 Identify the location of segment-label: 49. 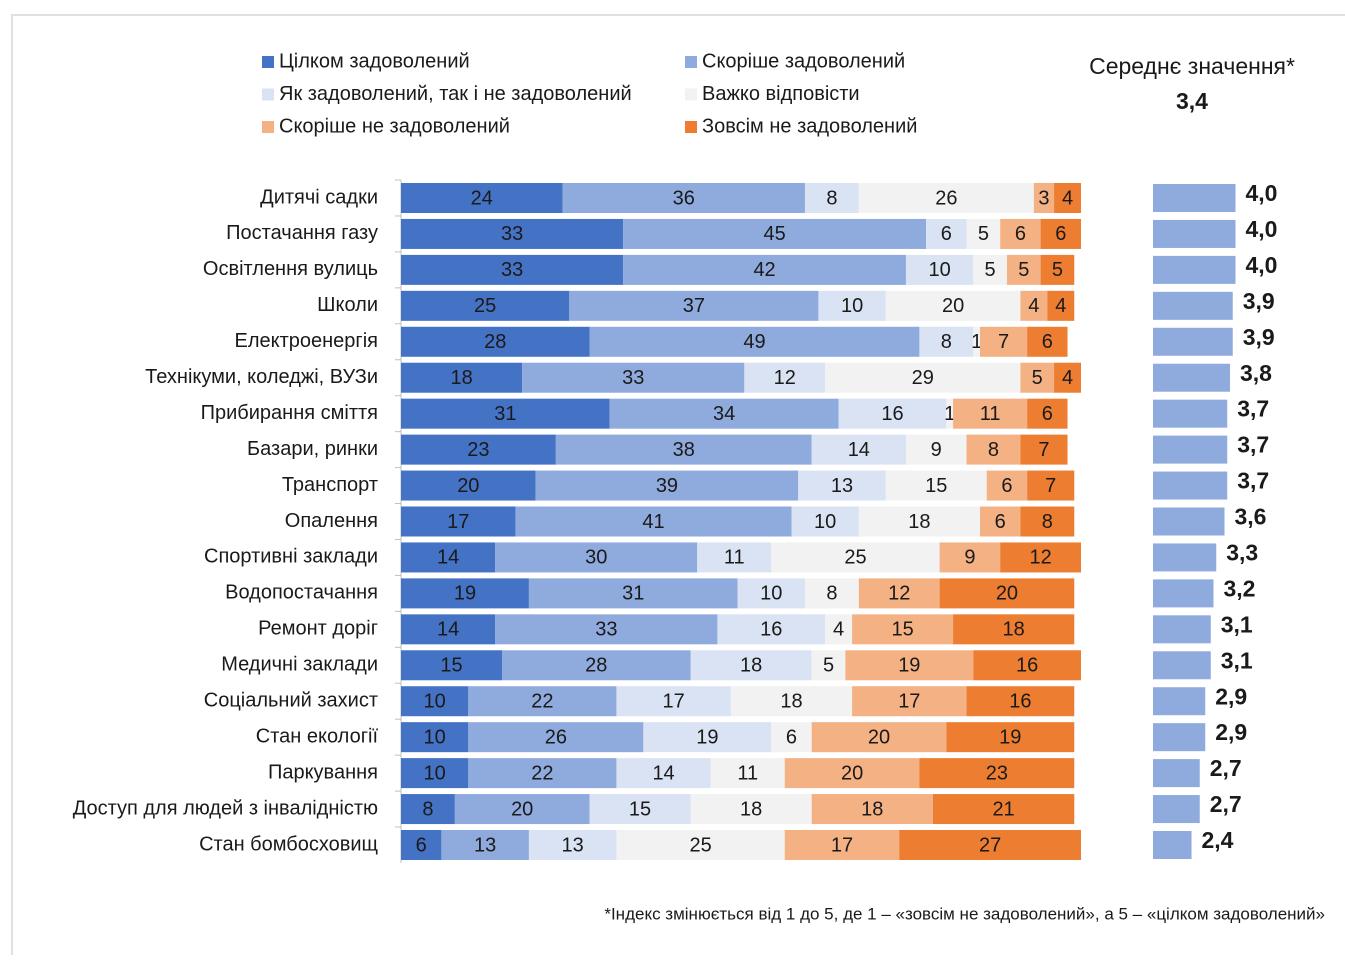
(754, 342).